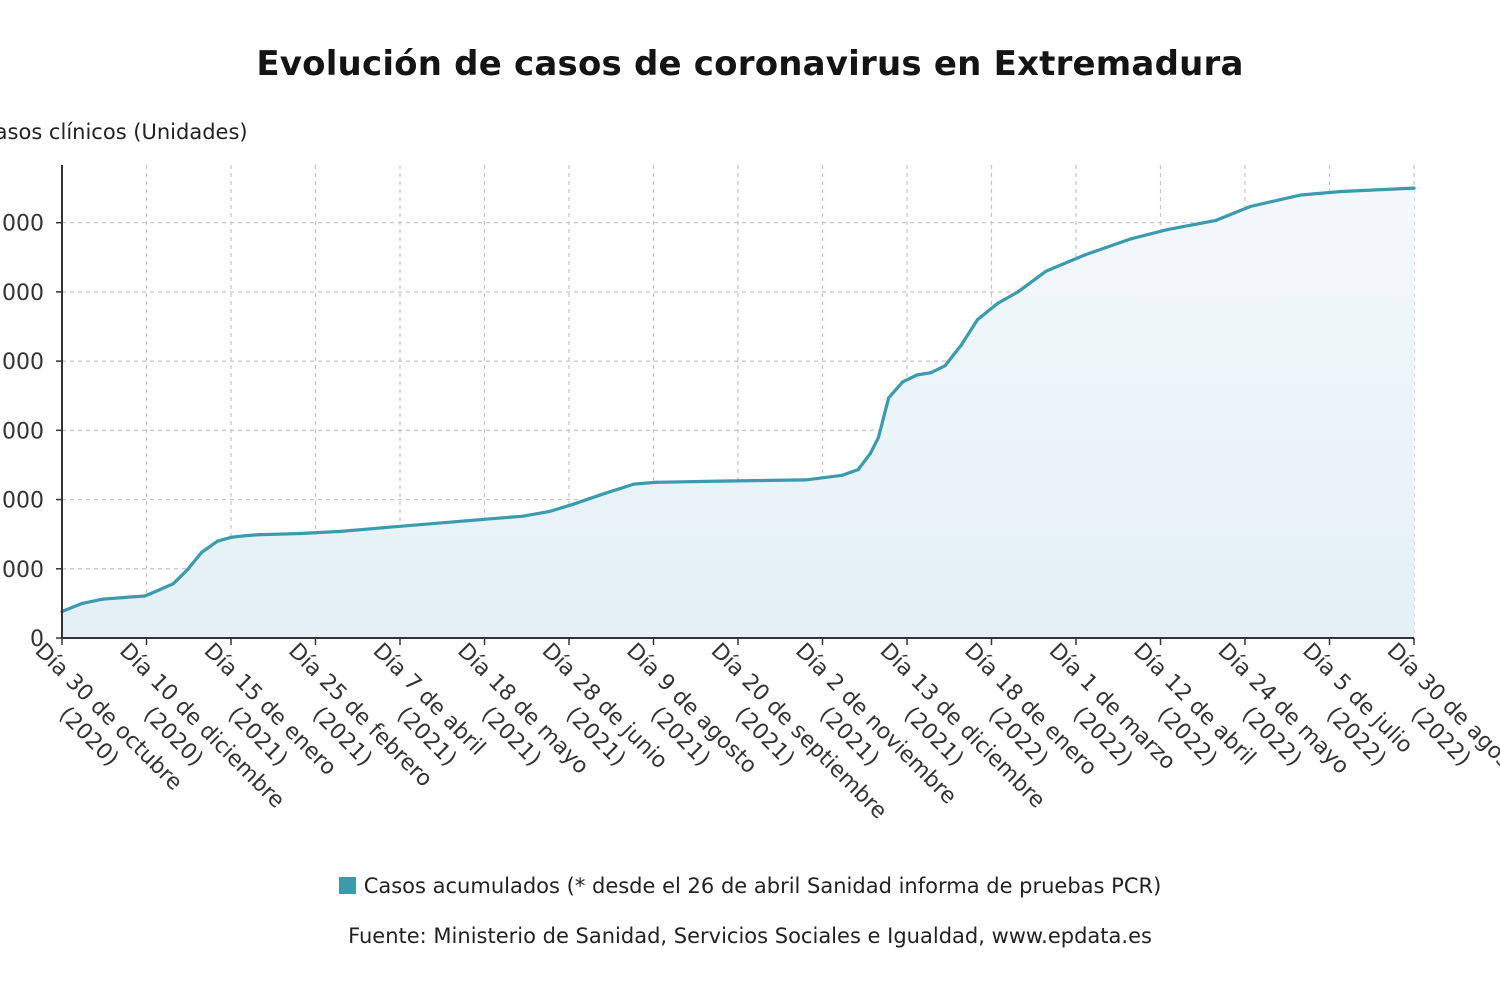 This screenshot has height=1000, width=1500. Describe the element at coordinates (347, 885) in the screenshot. I see `legend-swatch` at that location.